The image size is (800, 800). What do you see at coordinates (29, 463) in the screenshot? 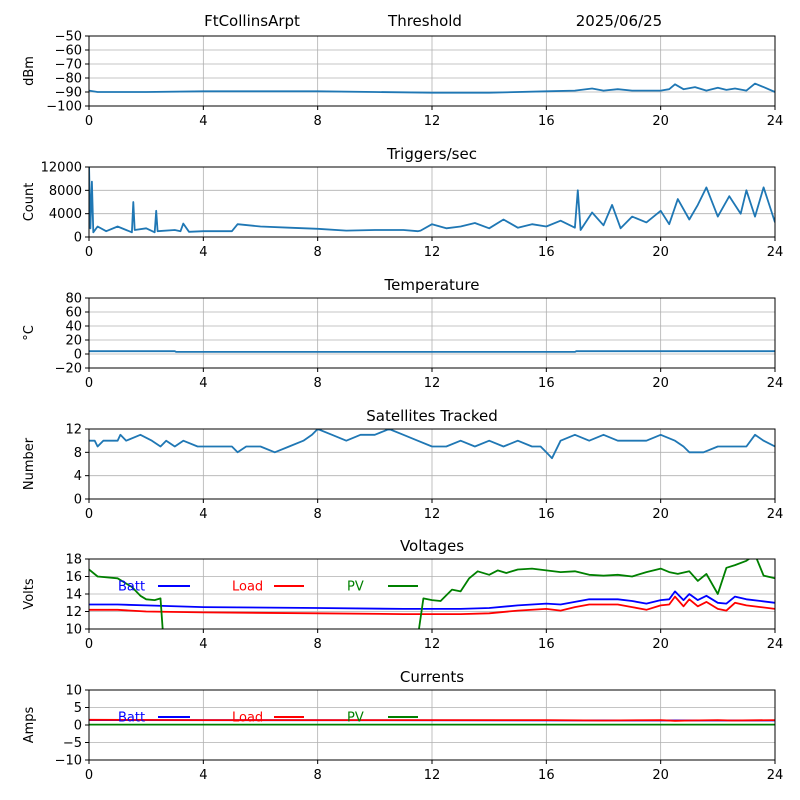
I see `y-axis-label: Number` at bounding box center [29, 463].